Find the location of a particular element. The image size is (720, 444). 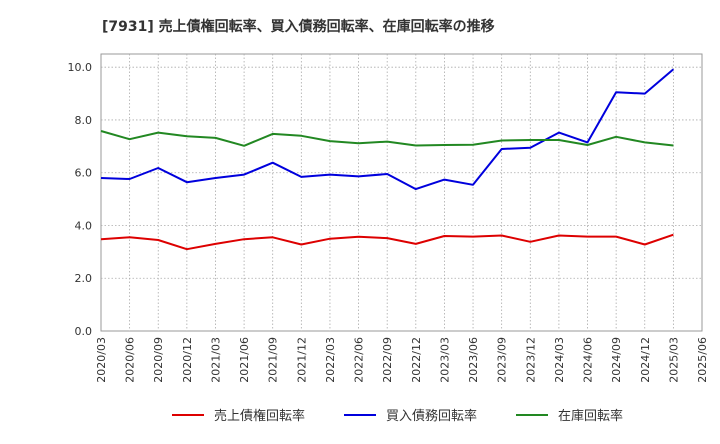

x-tick-label: 2020/09 is located at coordinates (158, 360).